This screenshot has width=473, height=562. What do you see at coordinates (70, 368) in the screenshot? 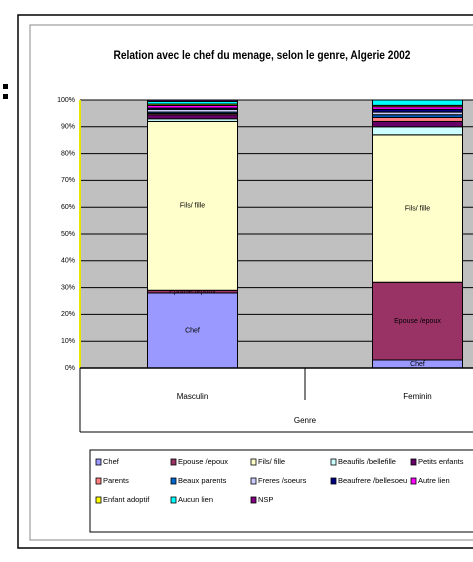
I see `y-tick-label: 0%` at bounding box center [70, 368].